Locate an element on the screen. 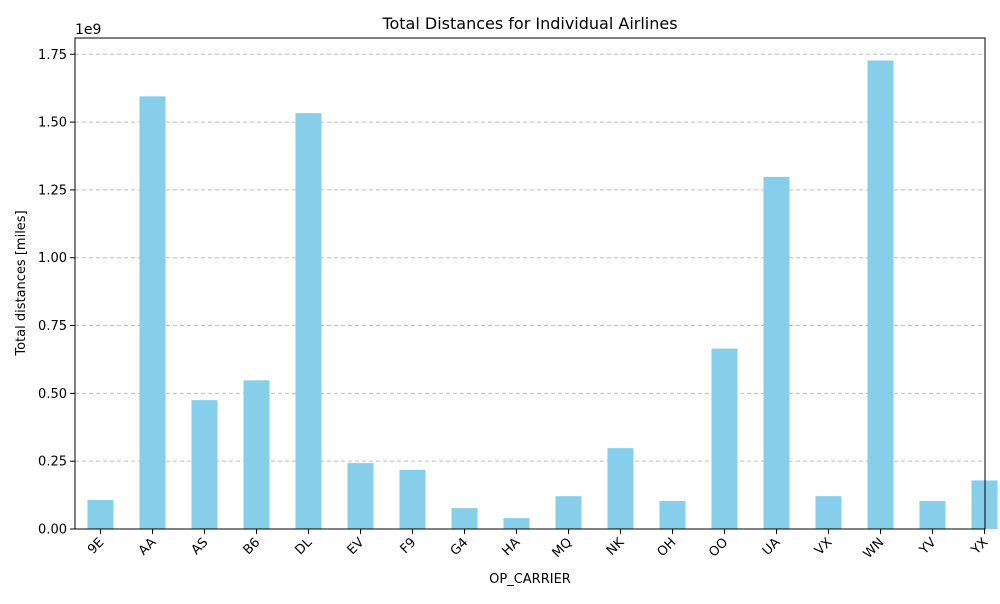 Image resolution: width=1000 pixels, height=604 pixels. bar-f9 is located at coordinates (412, 499).